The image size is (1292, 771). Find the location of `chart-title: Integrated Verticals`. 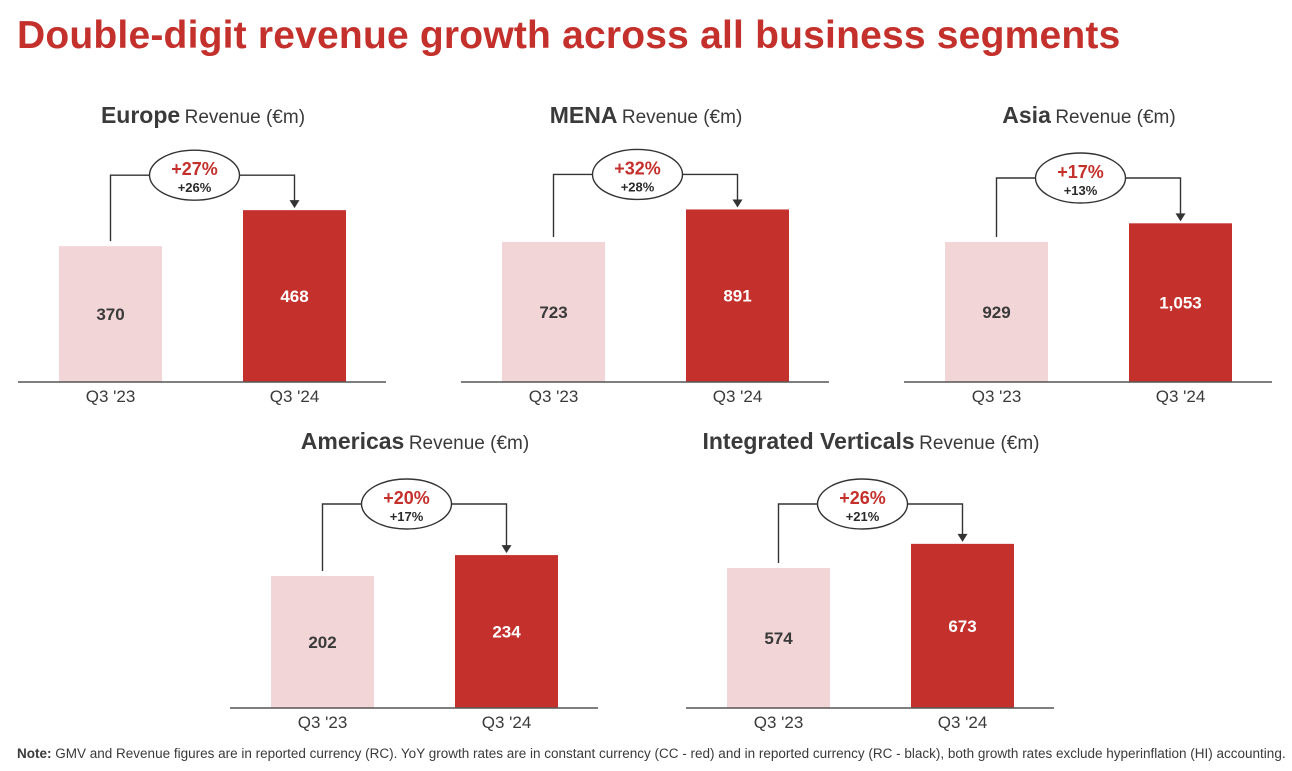

chart-title: Integrated Verticals is located at coordinates (808, 441).